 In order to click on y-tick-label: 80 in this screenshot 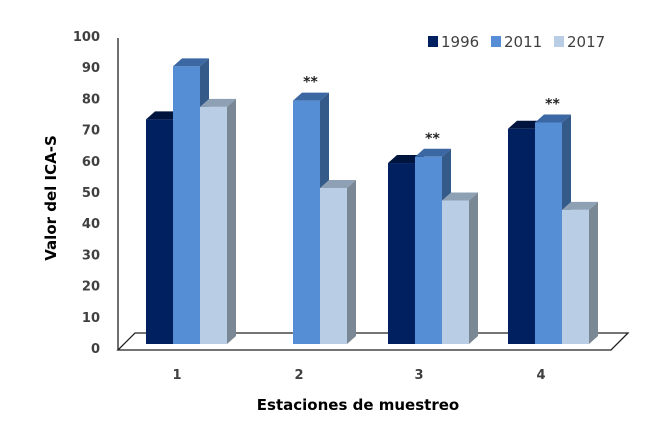, I will do `click(91, 99)`.